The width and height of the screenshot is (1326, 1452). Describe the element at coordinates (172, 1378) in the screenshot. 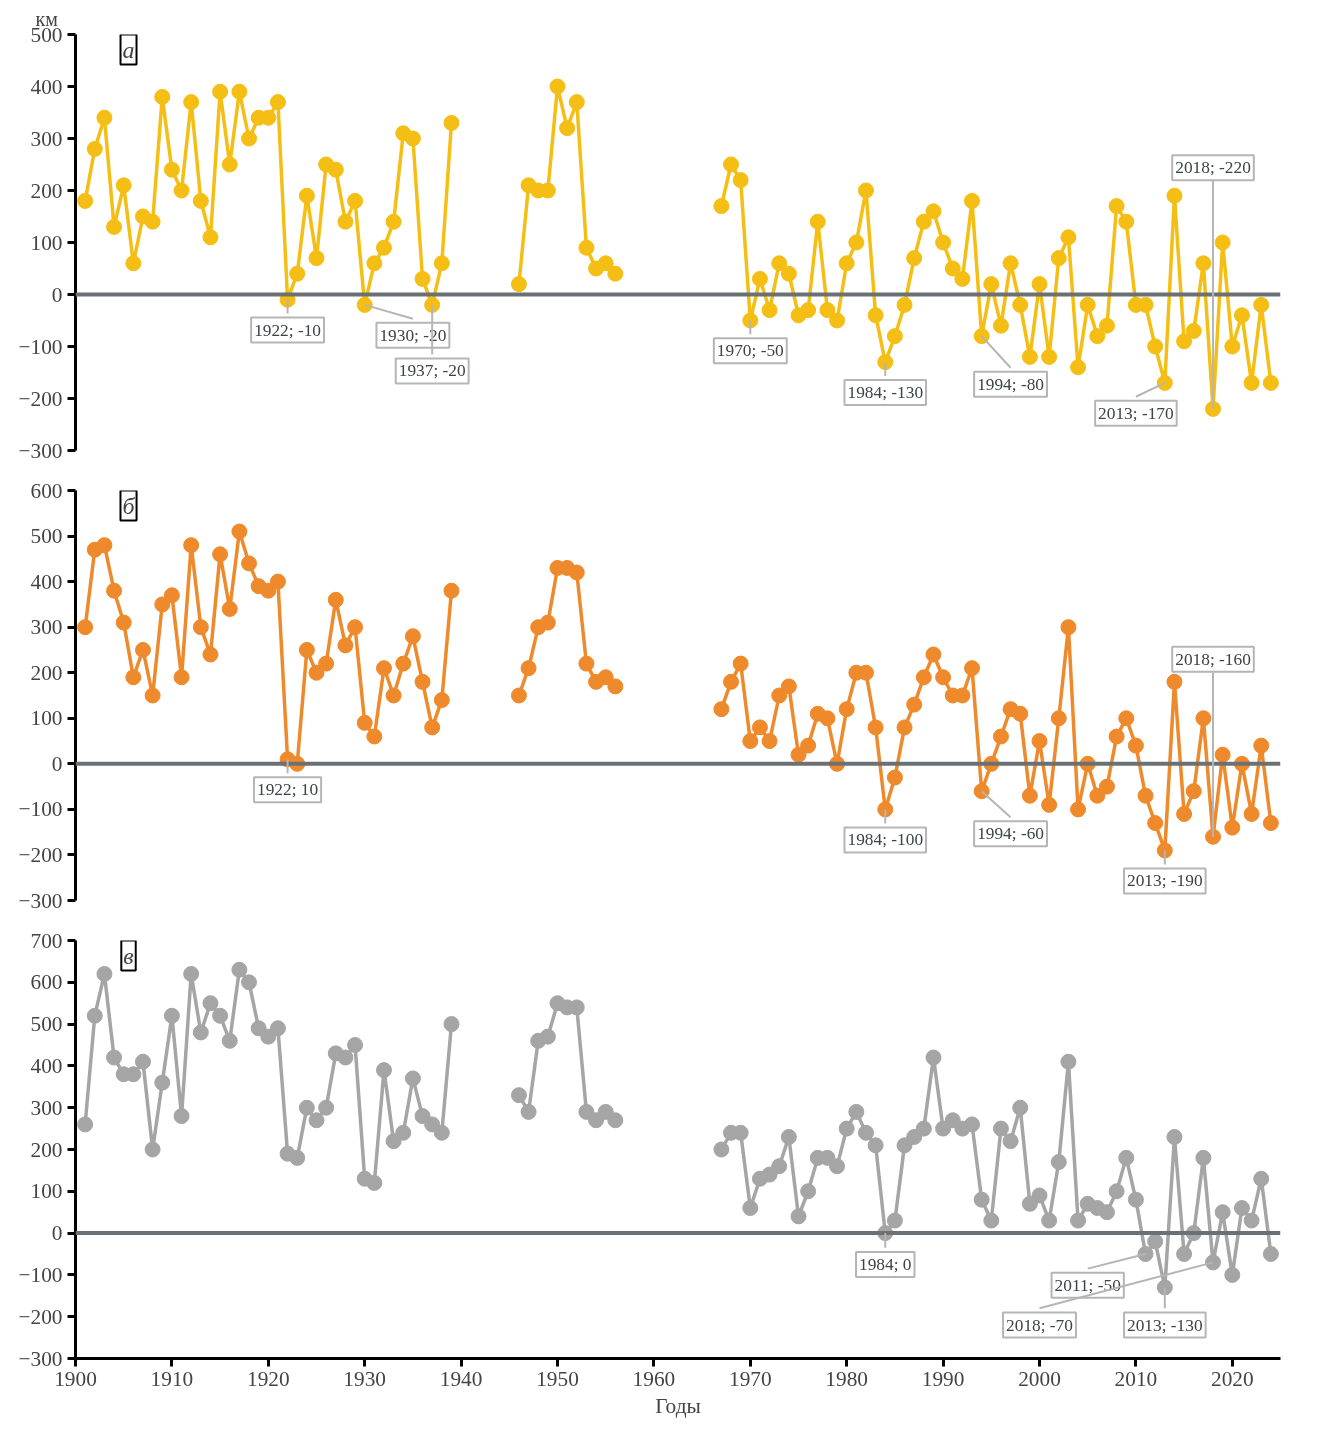

I see `x-tick-label: 1910` at that location.